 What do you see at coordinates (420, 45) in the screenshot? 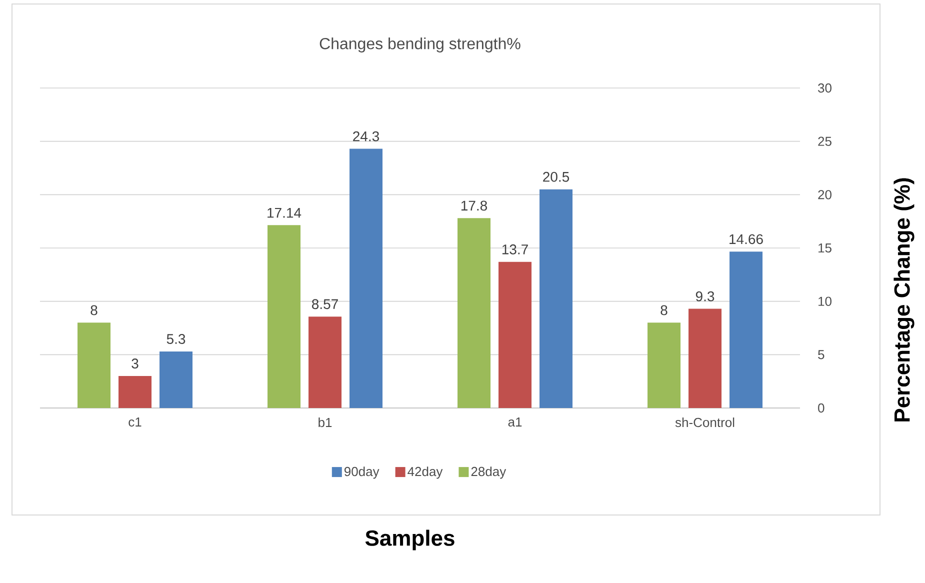
I see `chart-title: Changes bending strength%` at bounding box center [420, 45].